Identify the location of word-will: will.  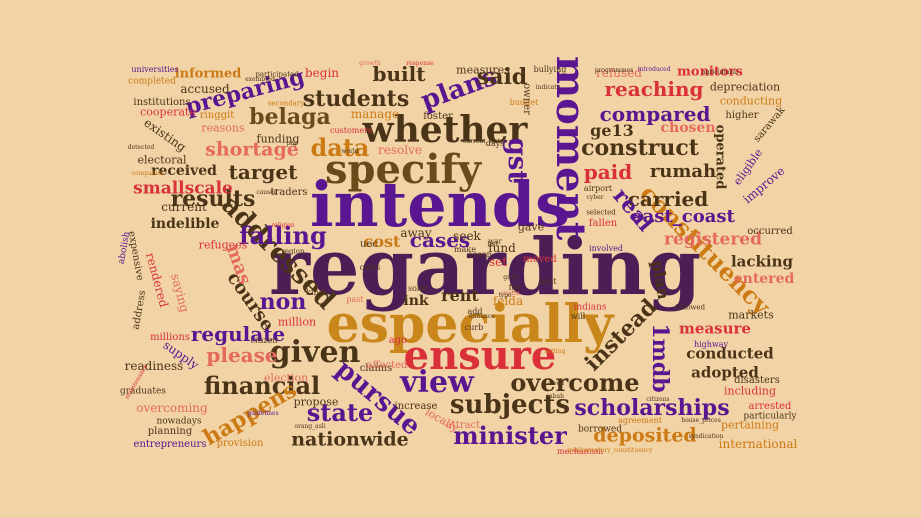
(578, 316).